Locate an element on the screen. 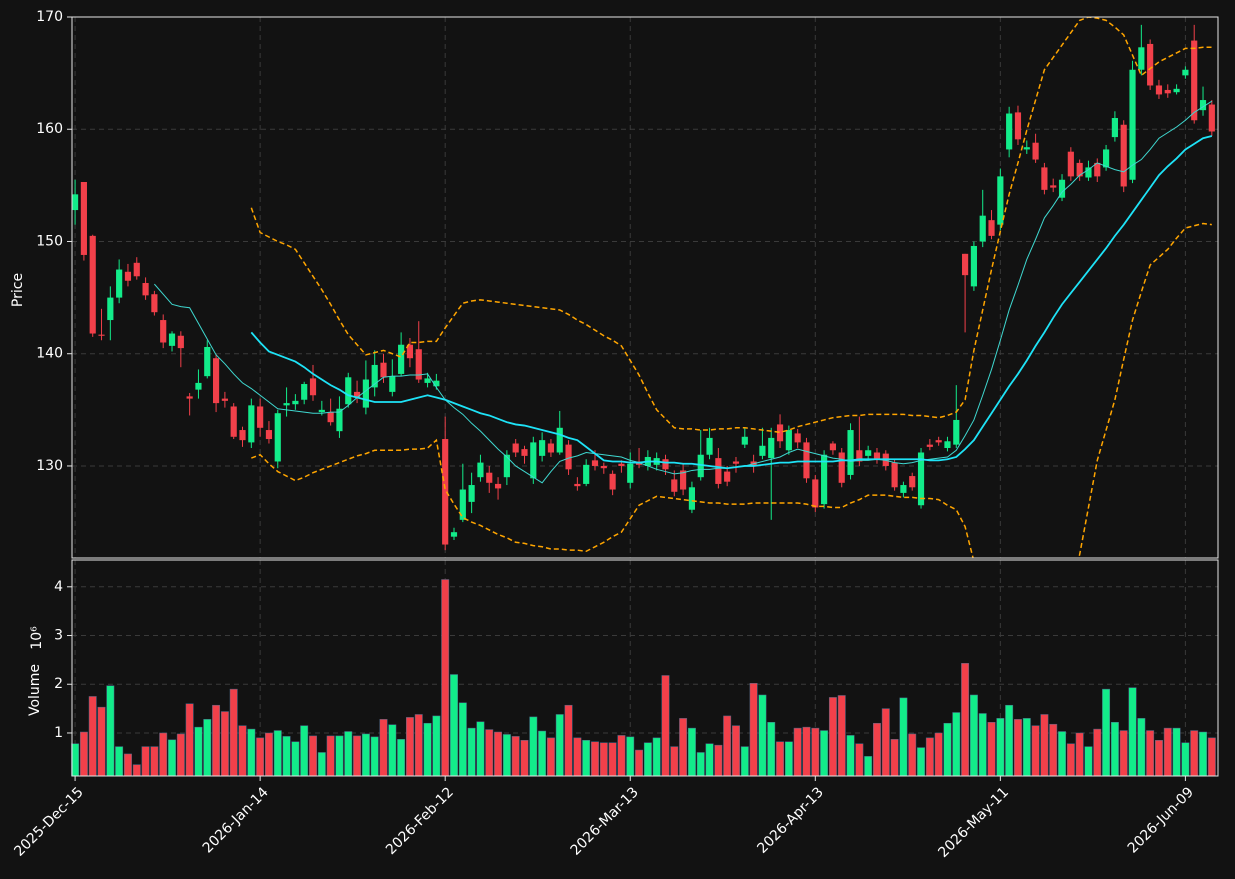 This screenshot has height=879, width=1235. y-axis-scale: 10⁶ is located at coordinates (37, 638).